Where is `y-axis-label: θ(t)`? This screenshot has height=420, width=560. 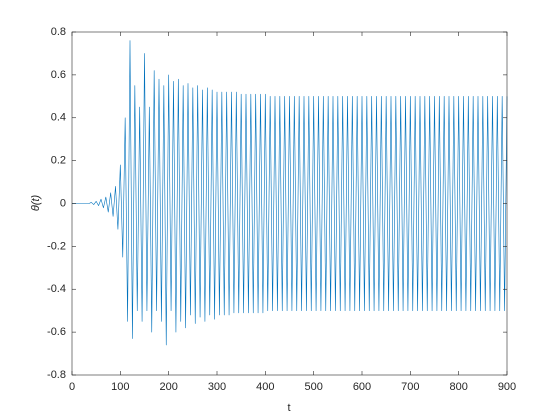 y-axis-label: θ(t) is located at coordinates (36, 202).